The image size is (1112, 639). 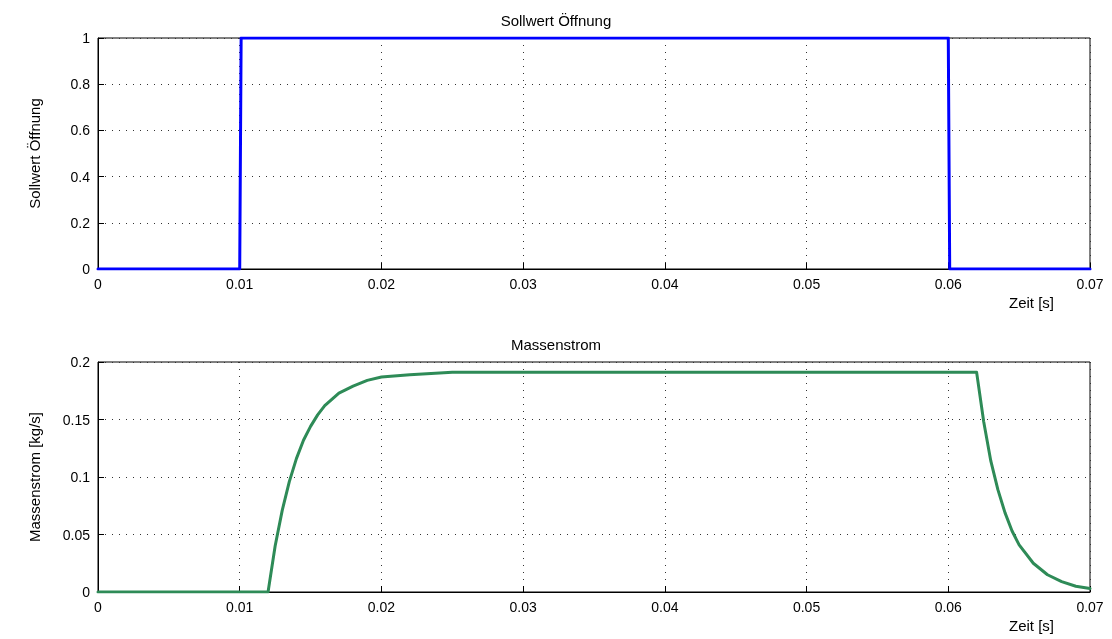 I want to click on y-axis-title: Massenstrom [kg/s], so click(x=34, y=477).